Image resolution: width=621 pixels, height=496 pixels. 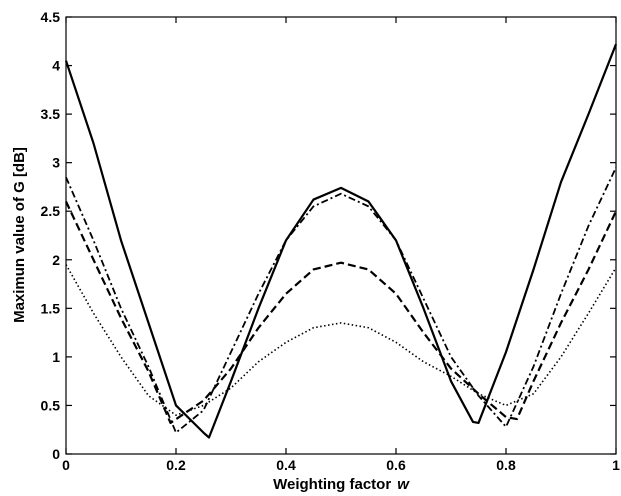 What do you see at coordinates (403, 484) in the screenshot?
I see `x-axis-variable: w` at bounding box center [403, 484].